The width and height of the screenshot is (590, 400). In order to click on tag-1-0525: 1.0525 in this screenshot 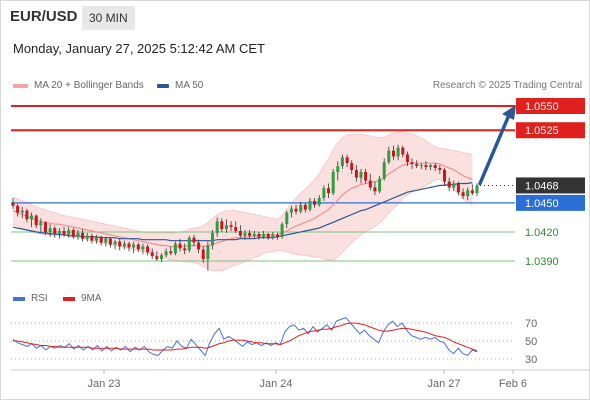, I will do `click(550, 130)`.